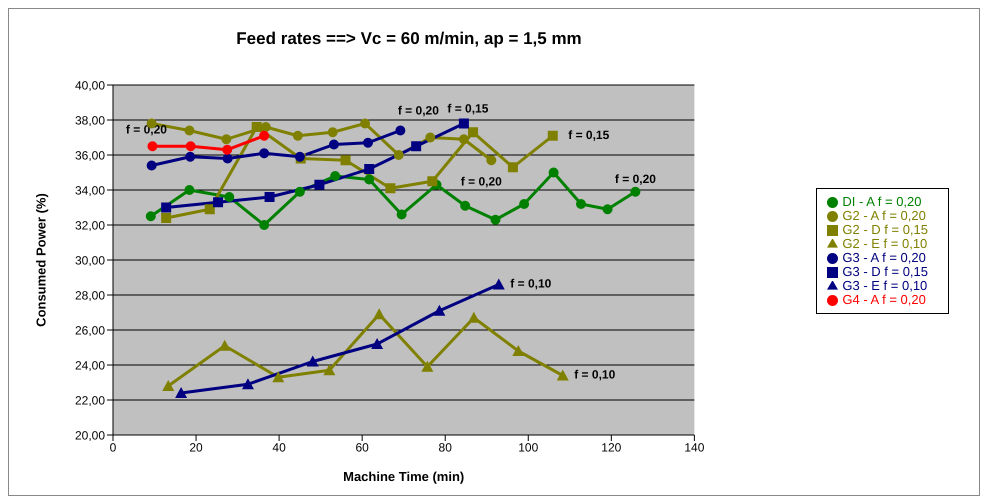  I want to click on y-tick-label: 36,00, so click(90, 155).